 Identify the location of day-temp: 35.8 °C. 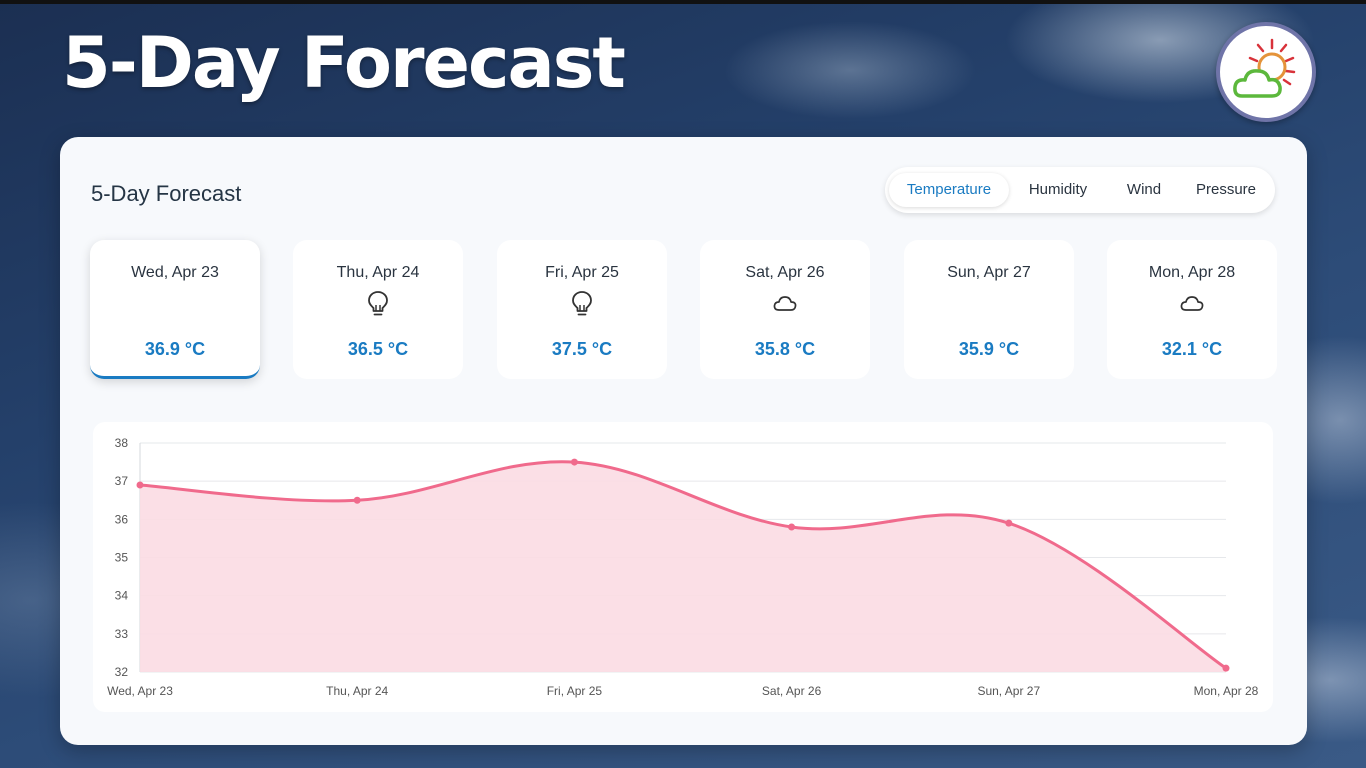
(785, 349).